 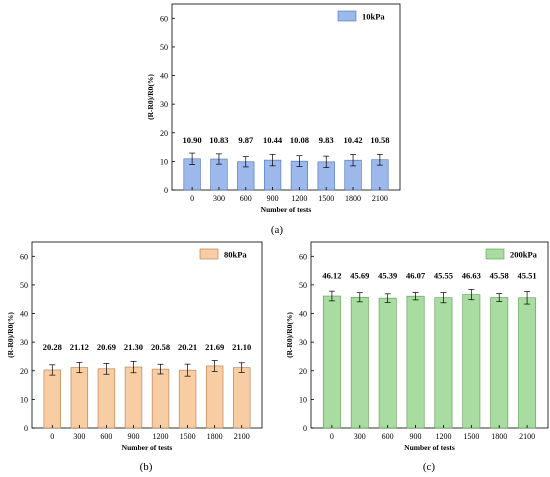 I want to click on data-label: 9.87, so click(x=246, y=140).